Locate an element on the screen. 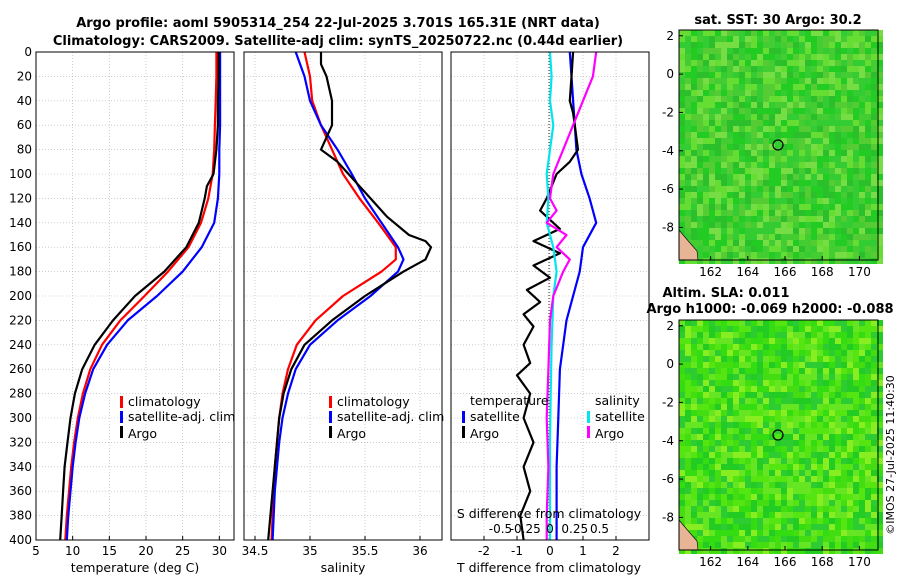 This screenshot has height=580, width=900. lon-tick-label: 168 is located at coordinates (822, 562).